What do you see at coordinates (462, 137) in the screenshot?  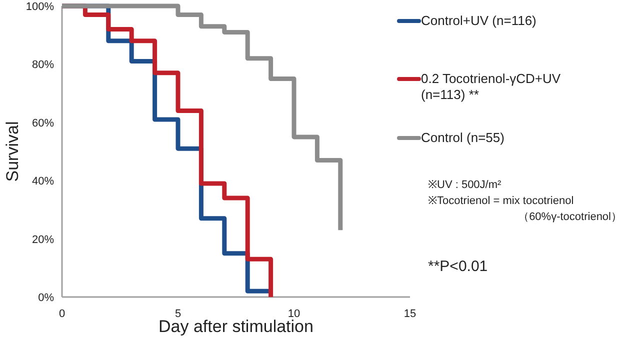 I see `legend-label: Control (n=55)` at bounding box center [462, 137].